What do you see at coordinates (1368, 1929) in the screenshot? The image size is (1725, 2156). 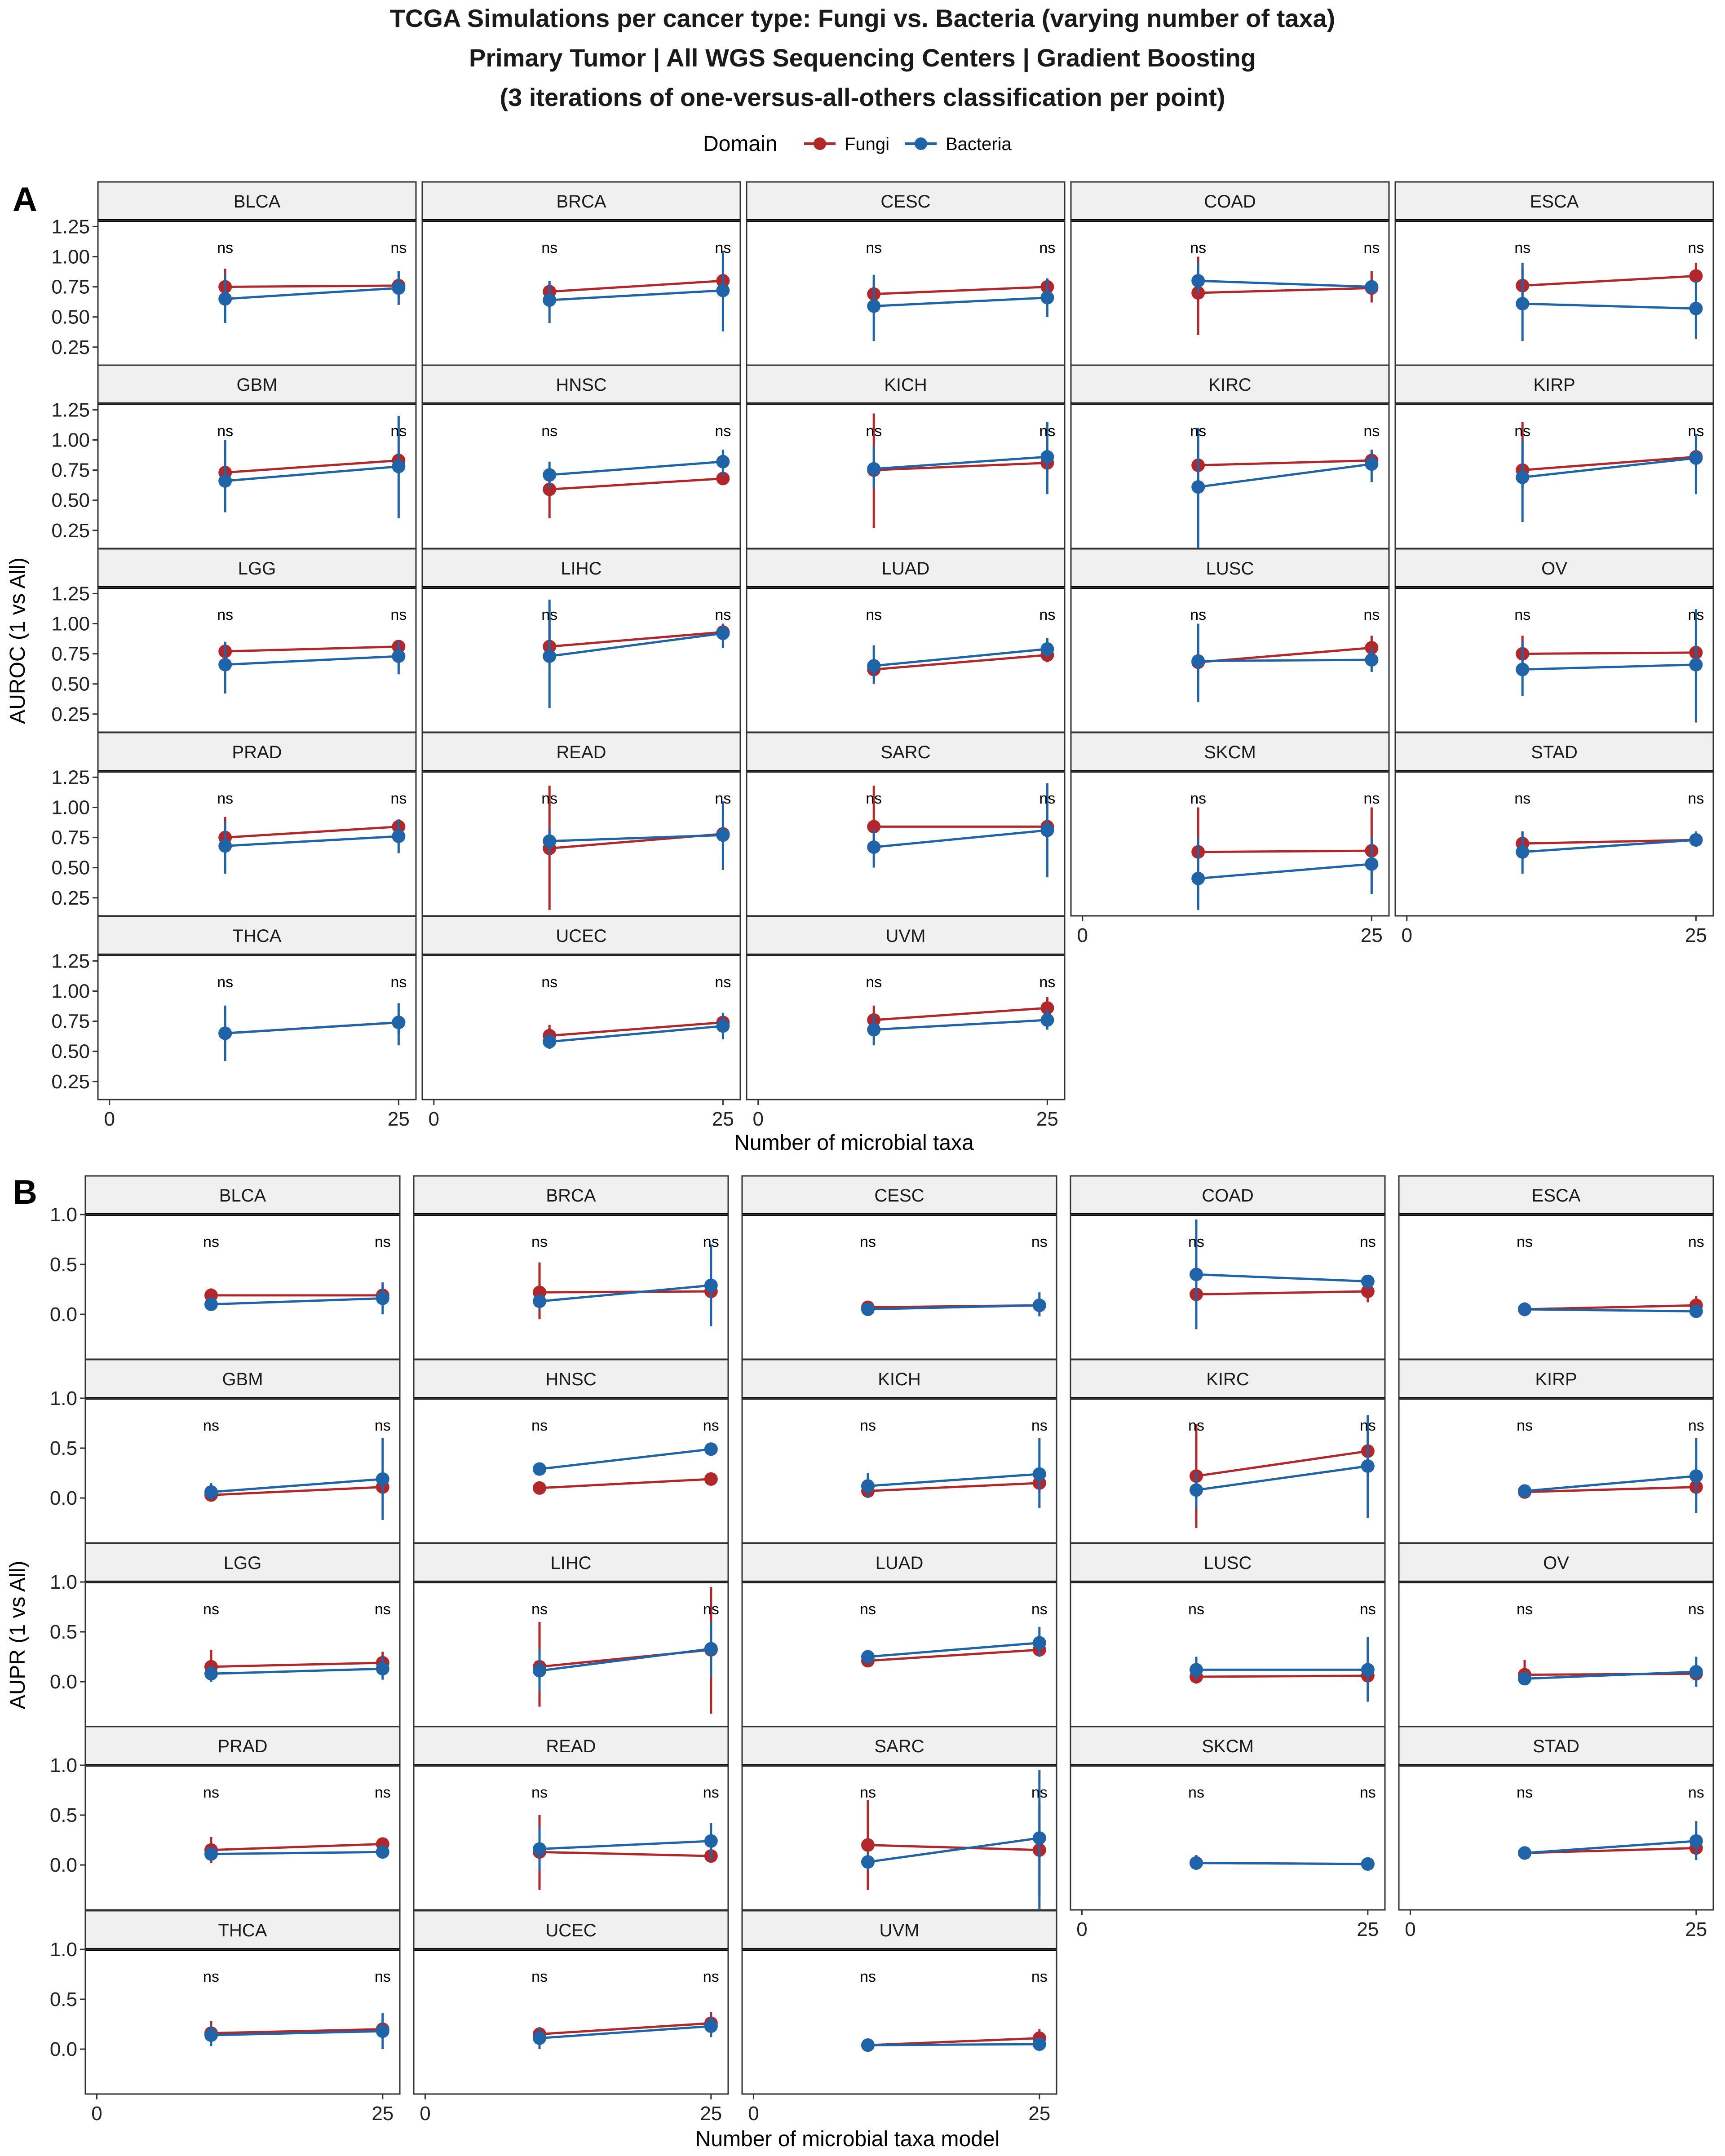 I see `panel-b-facet-skcm-x-tick-label: 25` at bounding box center [1368, 1929].